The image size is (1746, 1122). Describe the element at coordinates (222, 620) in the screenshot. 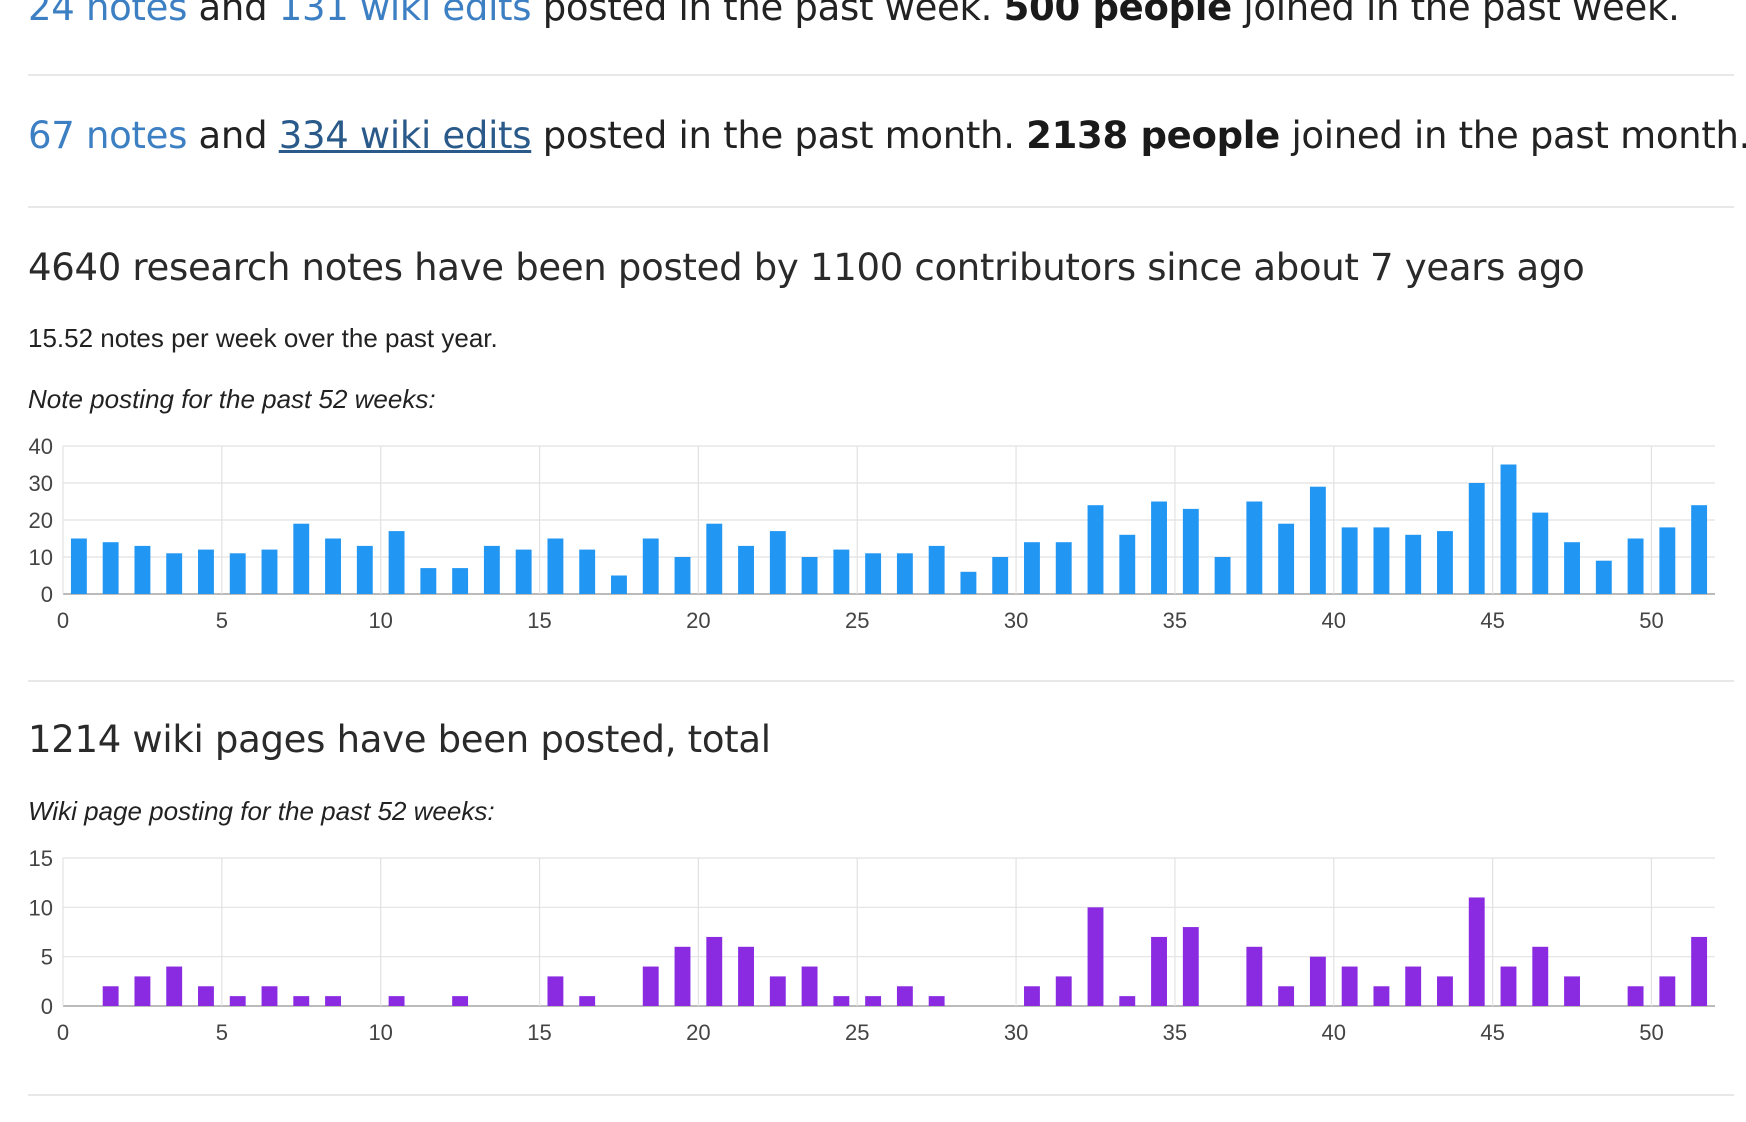

I see `x-tick-label: 5` at that location.